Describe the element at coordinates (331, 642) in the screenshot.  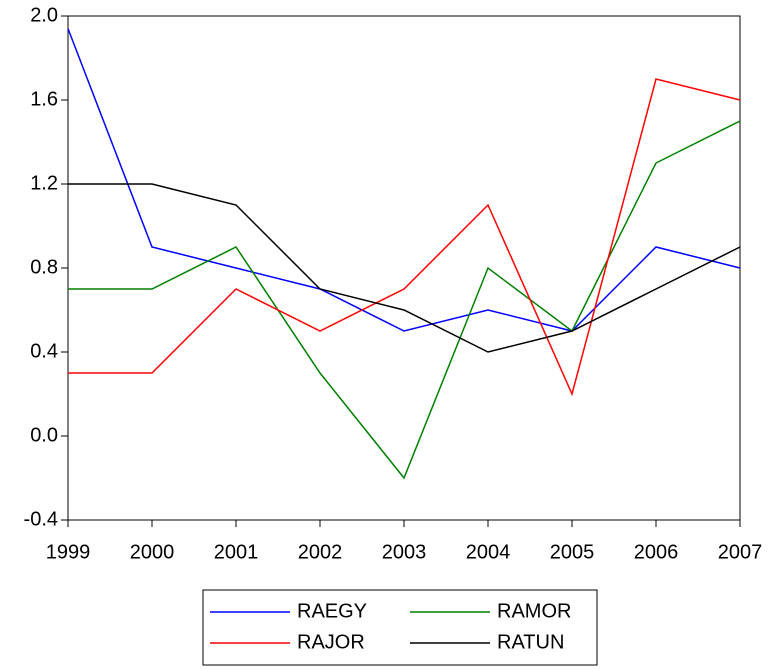
I see `legend-label: RAJOR` at that location.